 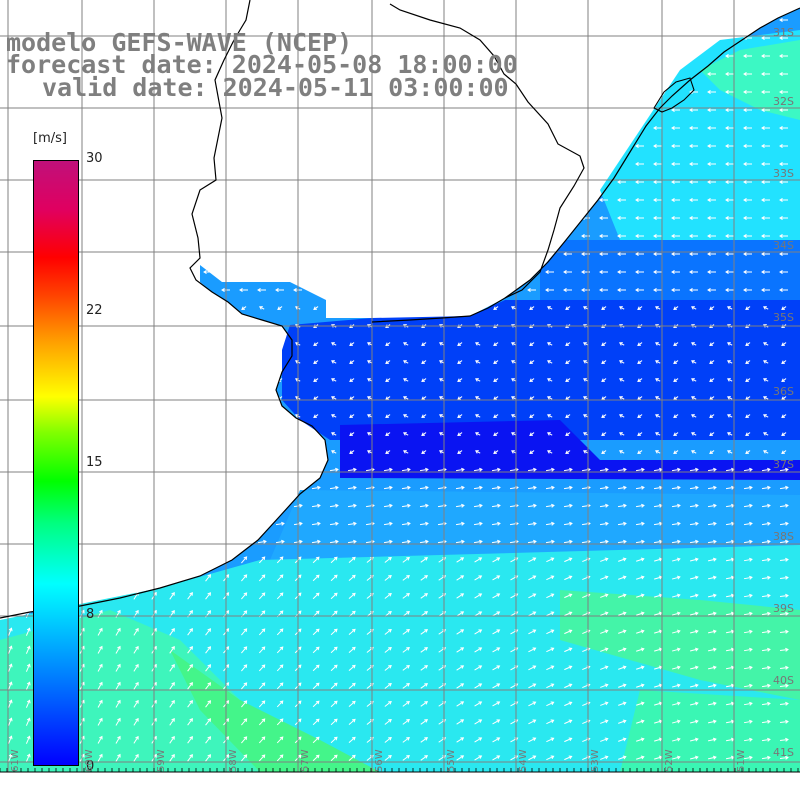 I want to click on longitude-label: 52W, so click(x=669, y=760).